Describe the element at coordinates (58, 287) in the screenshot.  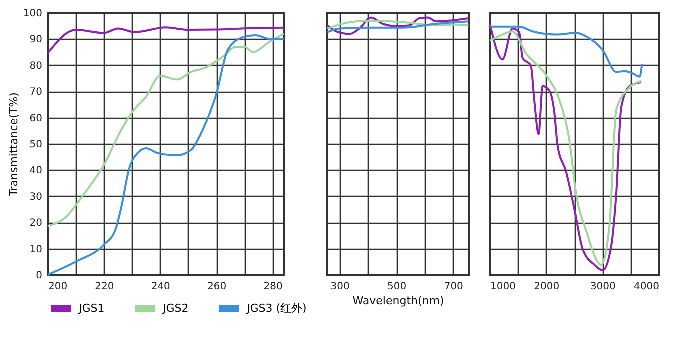
I see `x-tick-label: 200` at that location.